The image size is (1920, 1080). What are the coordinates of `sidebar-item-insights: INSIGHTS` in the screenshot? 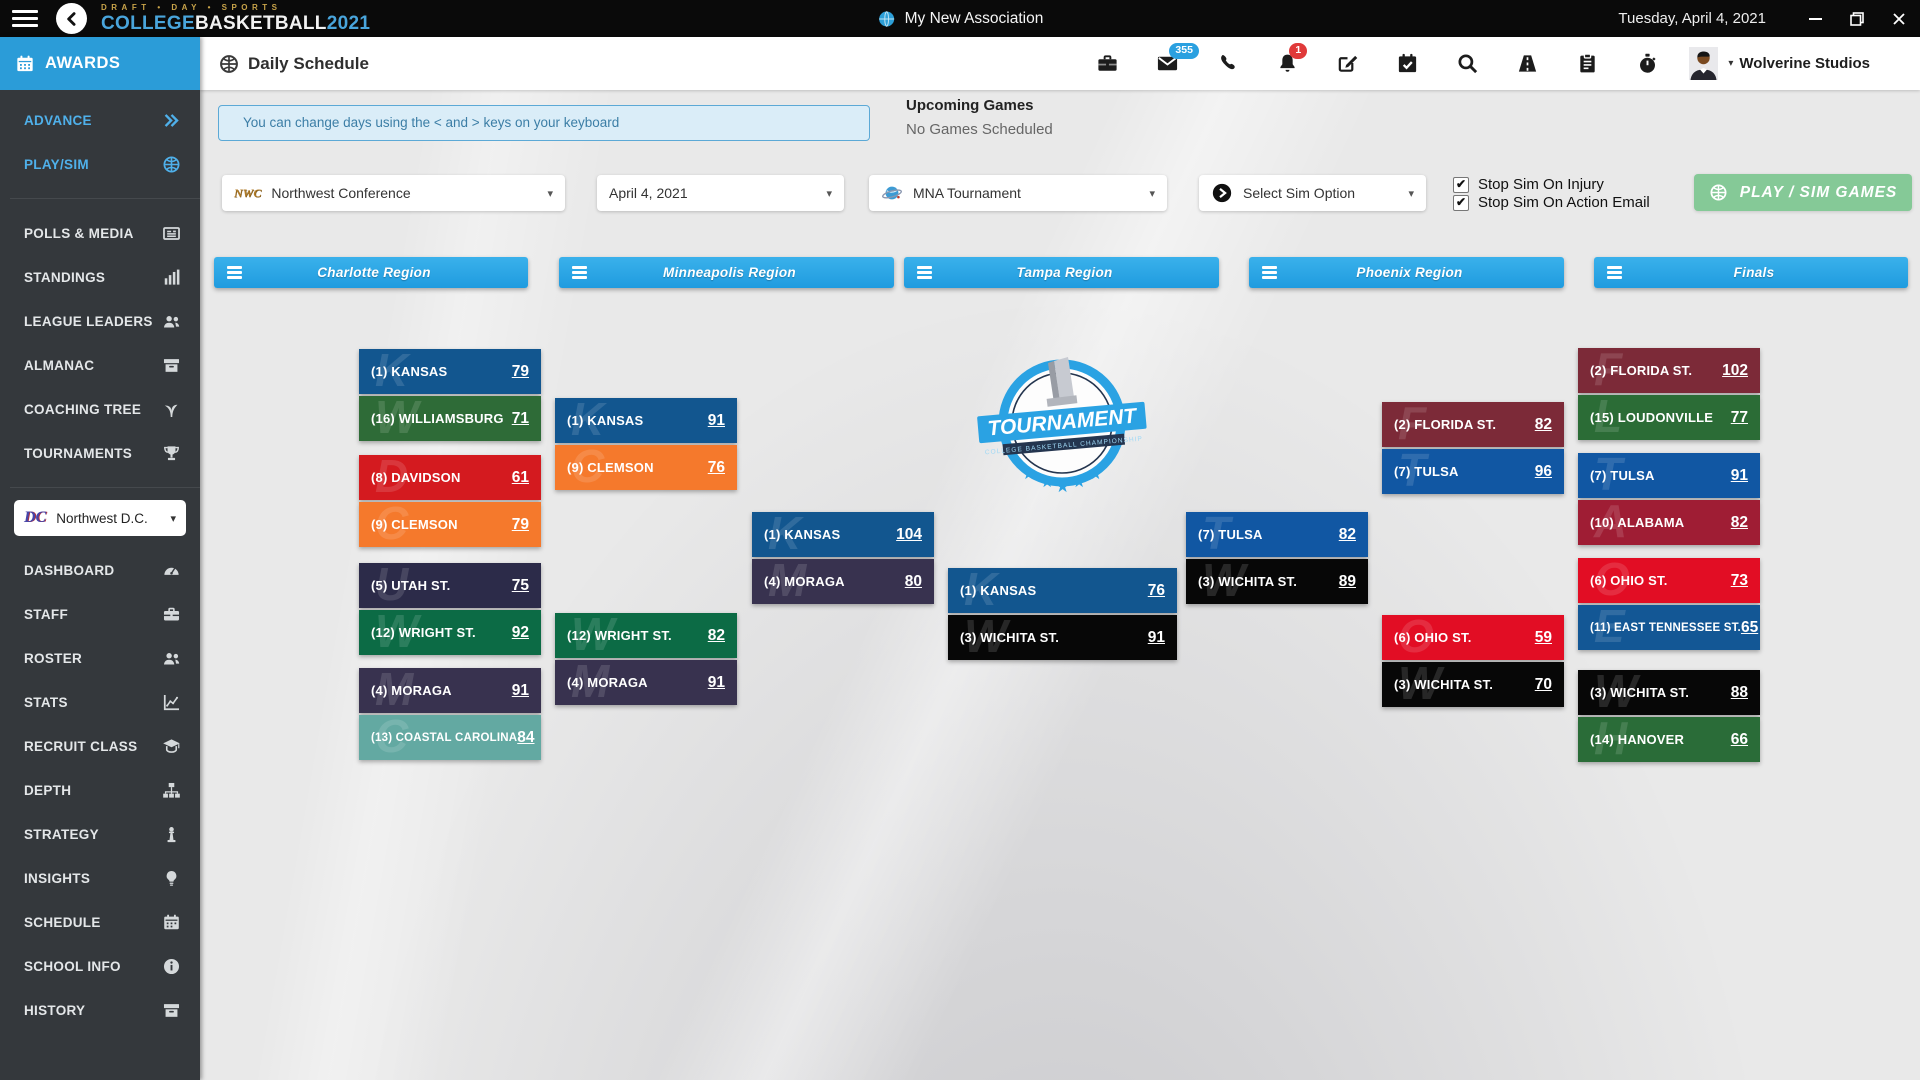 It's located at (100, 878).